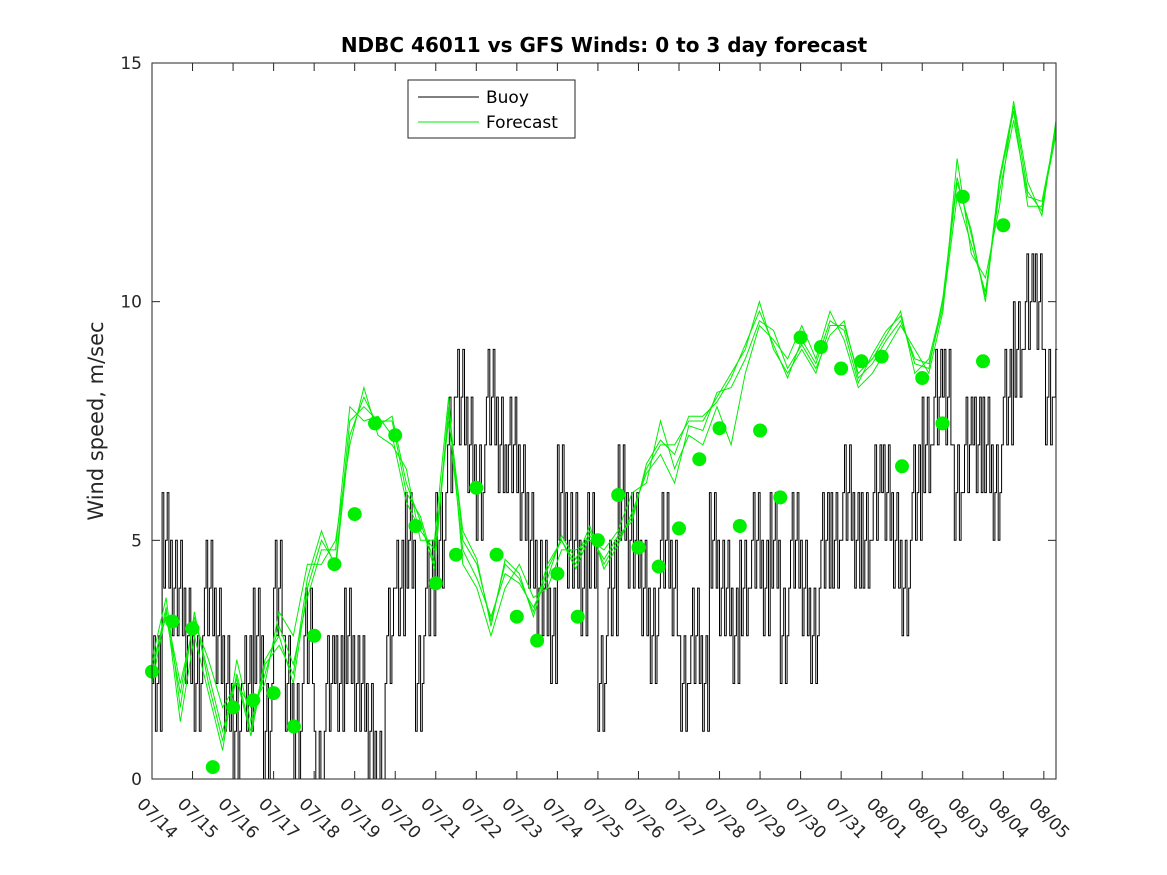 This screenshot has width=1167, height=875. What do you see at coordinates (136, 541) in the screenshot?
I see `y-tick-label-1: 5` at bounding box center [136, 541].